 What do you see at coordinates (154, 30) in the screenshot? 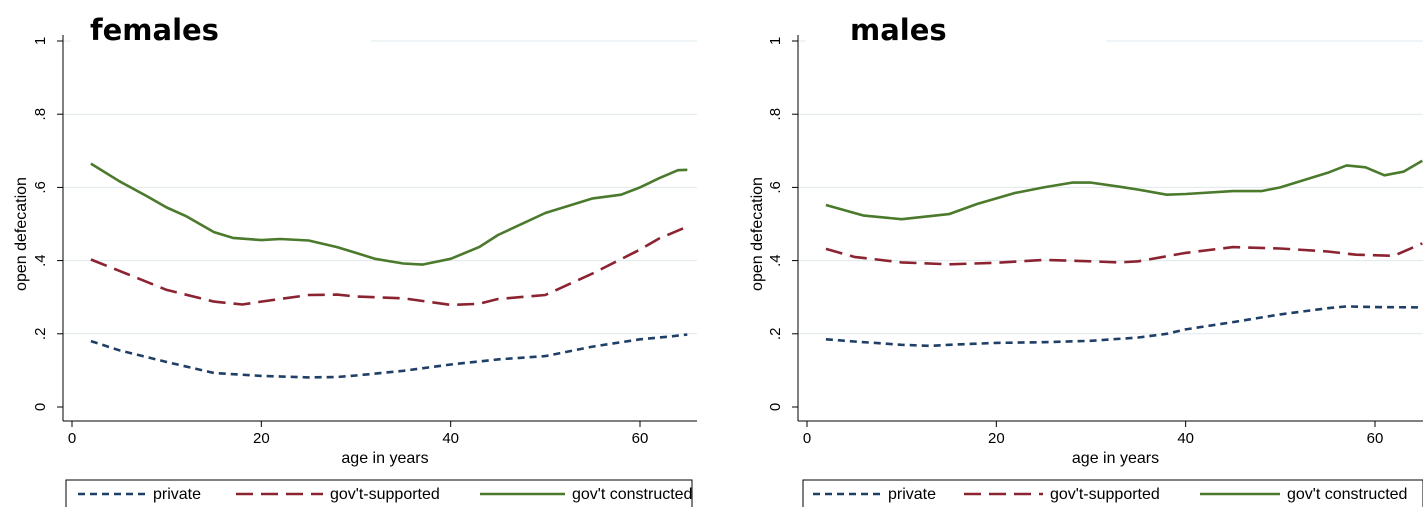
I see `panel-title: females` at bounding box center [154, 30].